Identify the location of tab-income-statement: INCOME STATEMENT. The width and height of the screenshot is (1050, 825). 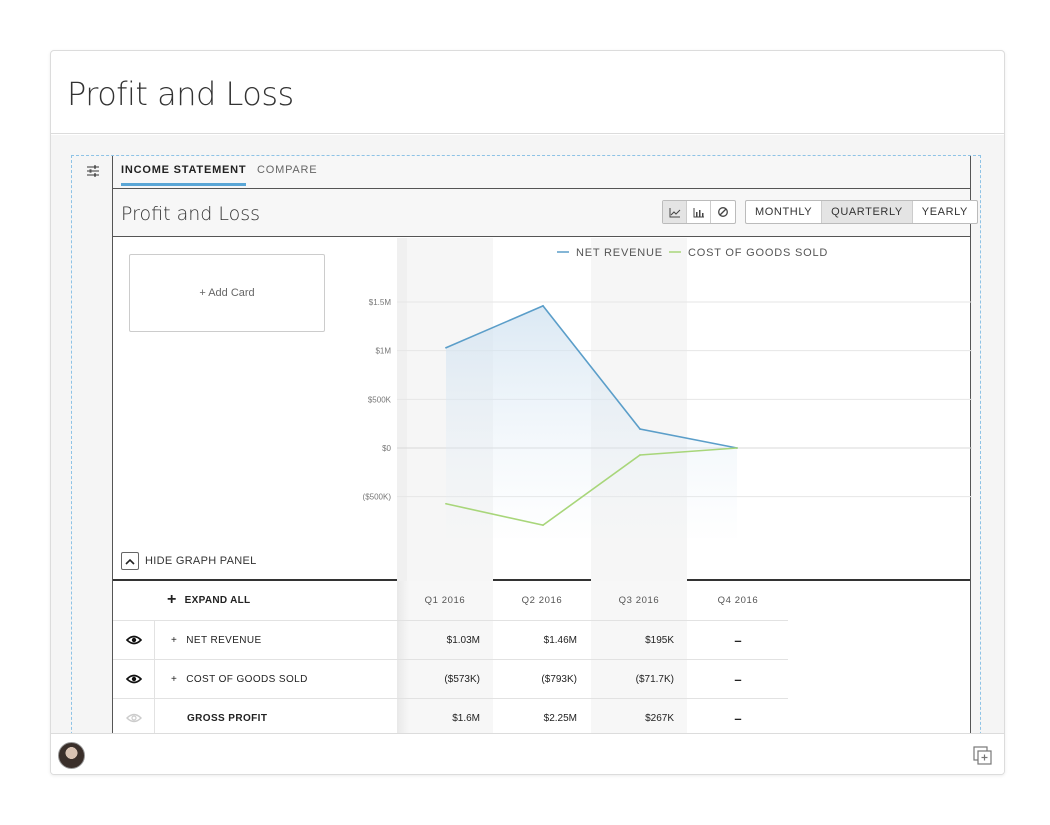
(184, 175).